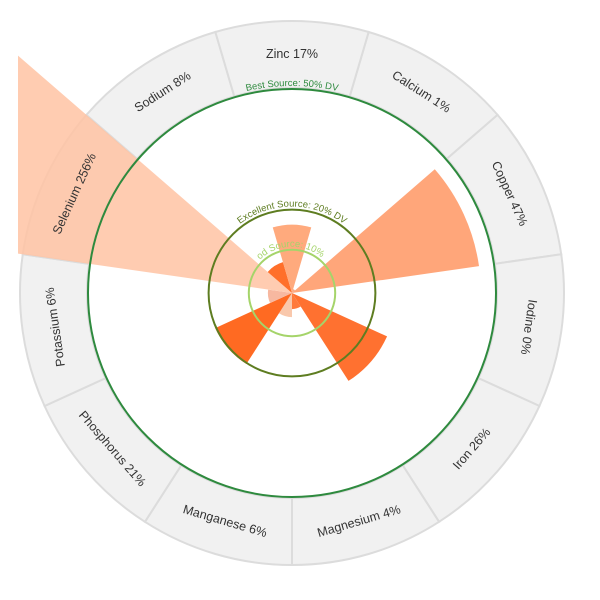  I want to click on excellent-source-ring, so click(292, 293).